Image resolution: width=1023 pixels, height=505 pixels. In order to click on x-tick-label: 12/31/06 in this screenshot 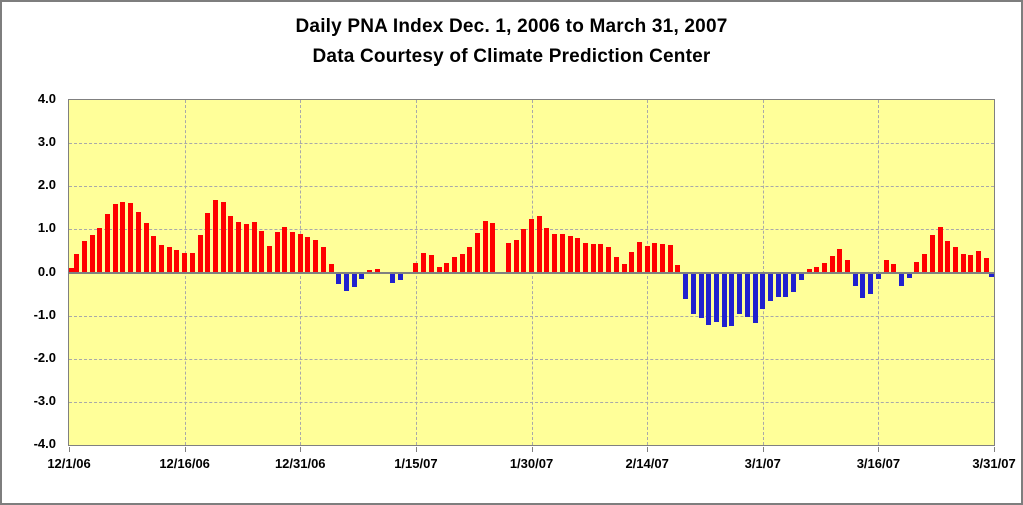, I will do `click(300, 463)`.